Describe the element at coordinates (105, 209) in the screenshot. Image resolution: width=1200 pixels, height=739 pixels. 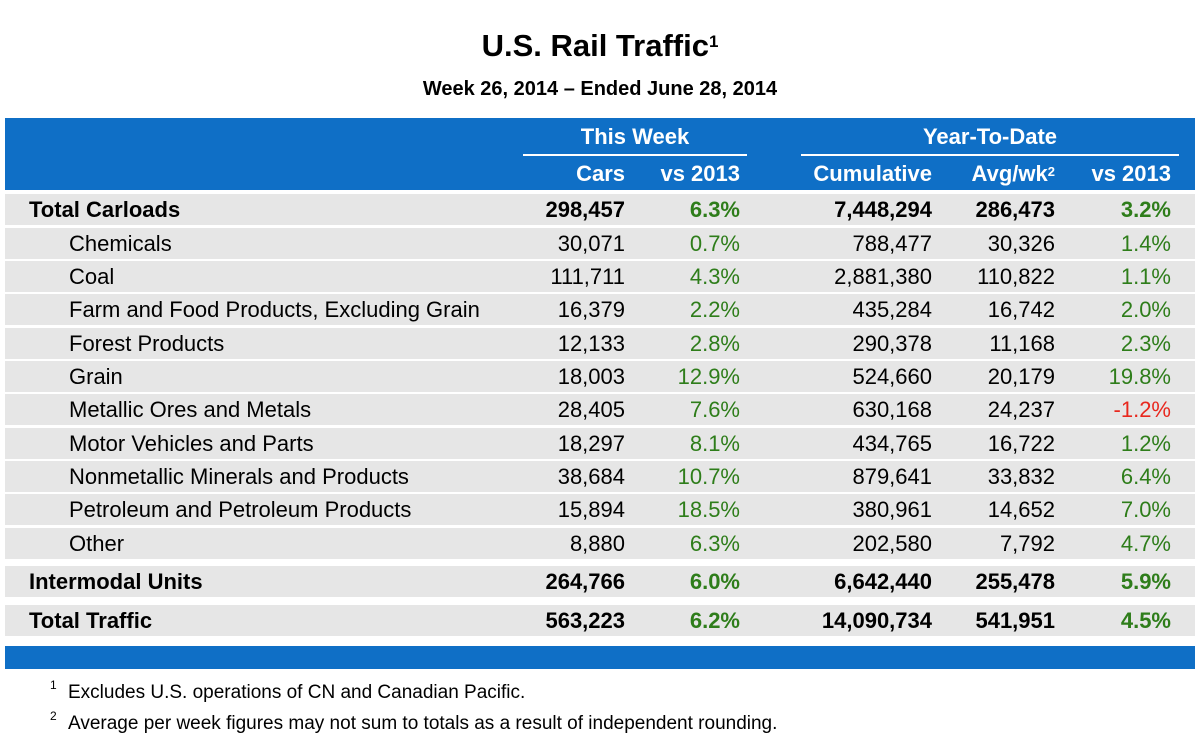
I see `row-label: Total Carloads` at that location.